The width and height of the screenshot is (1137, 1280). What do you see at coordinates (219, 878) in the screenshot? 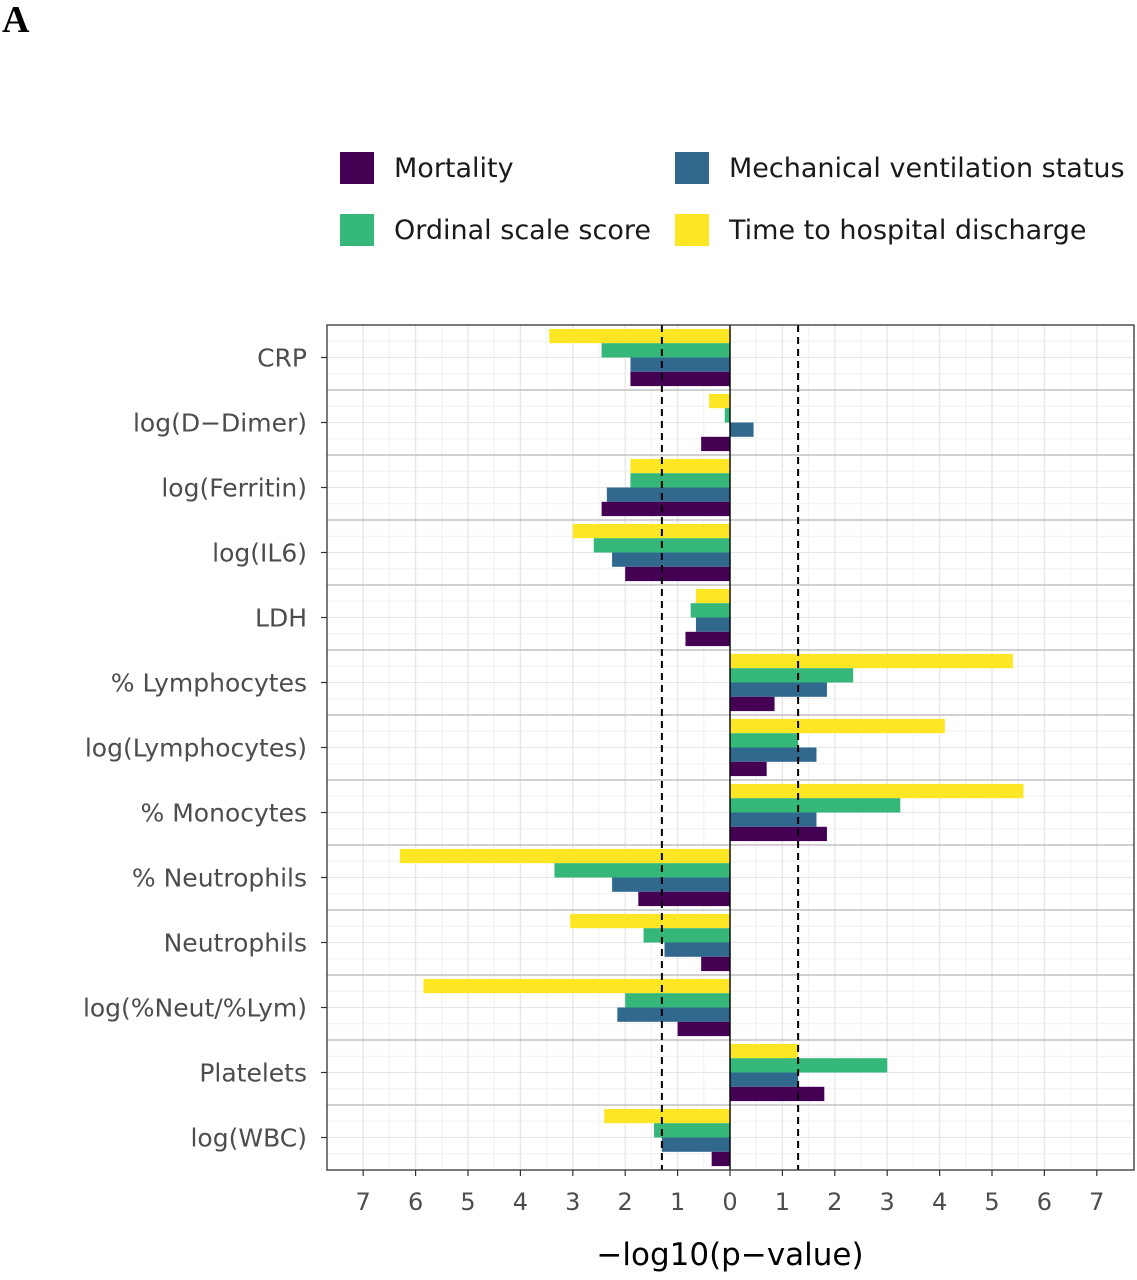
I see `category-label: % Neutrophils` at bounding box center [219, 878].